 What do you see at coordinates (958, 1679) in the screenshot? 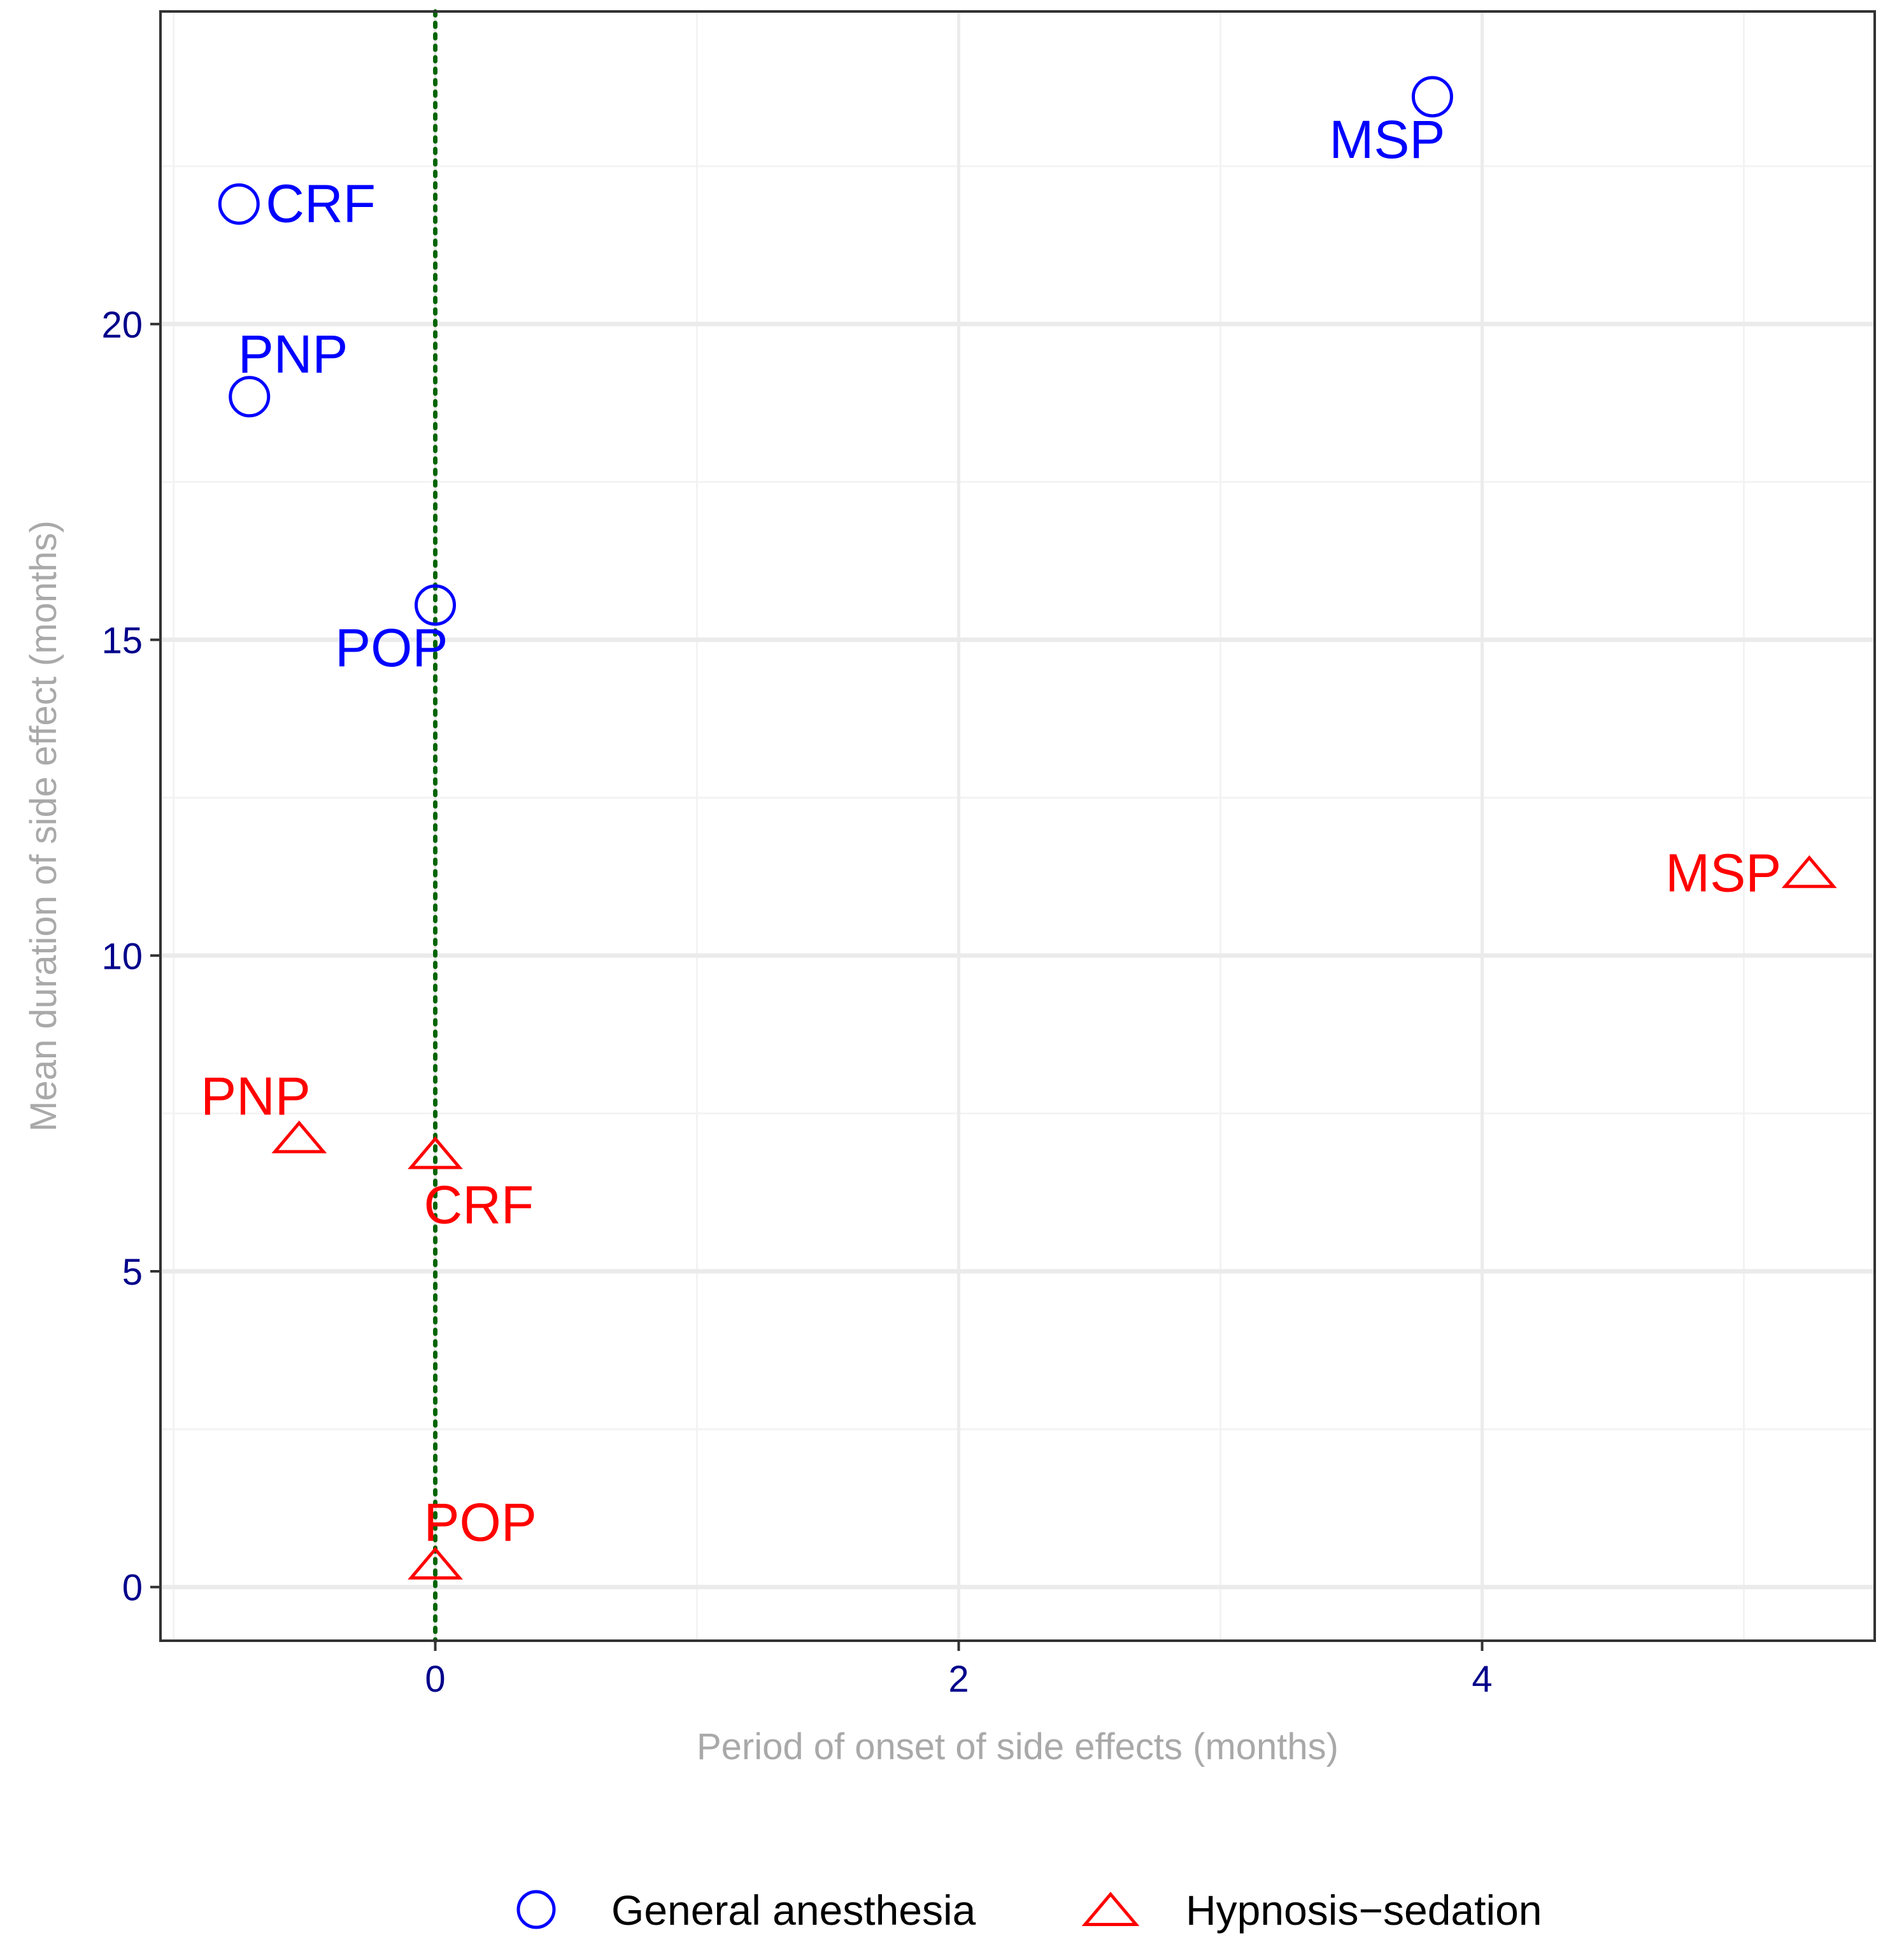
I see `x-tick-label: 2` at bounding box center [958, 1679].